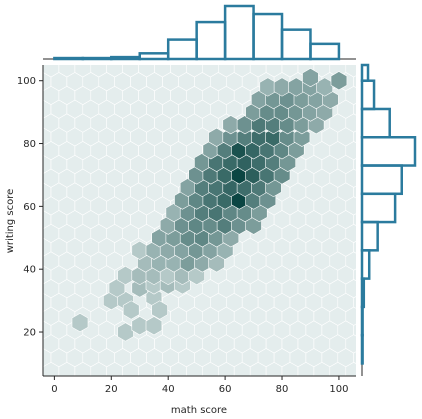 This screenshot has height=419, width=422. What do you see at coordinates (29, 144) in the screenshot?
I see `y-tick-label: 80` at bounding box center [29, 144].